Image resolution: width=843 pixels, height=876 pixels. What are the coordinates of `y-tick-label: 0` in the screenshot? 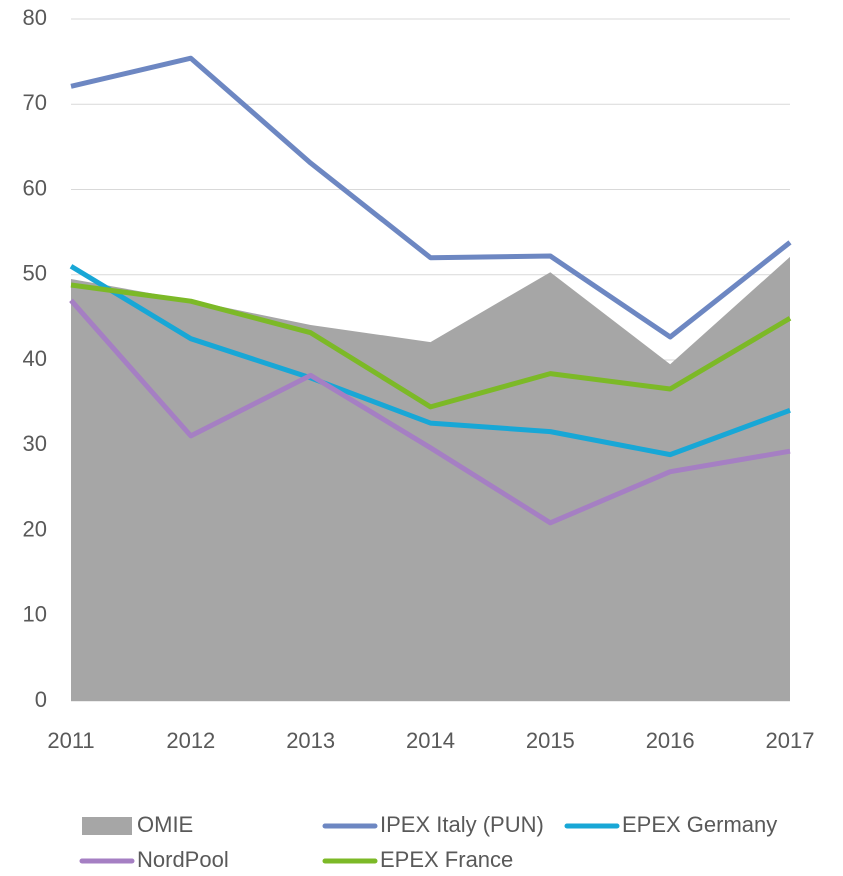 It's located at (41, 699).